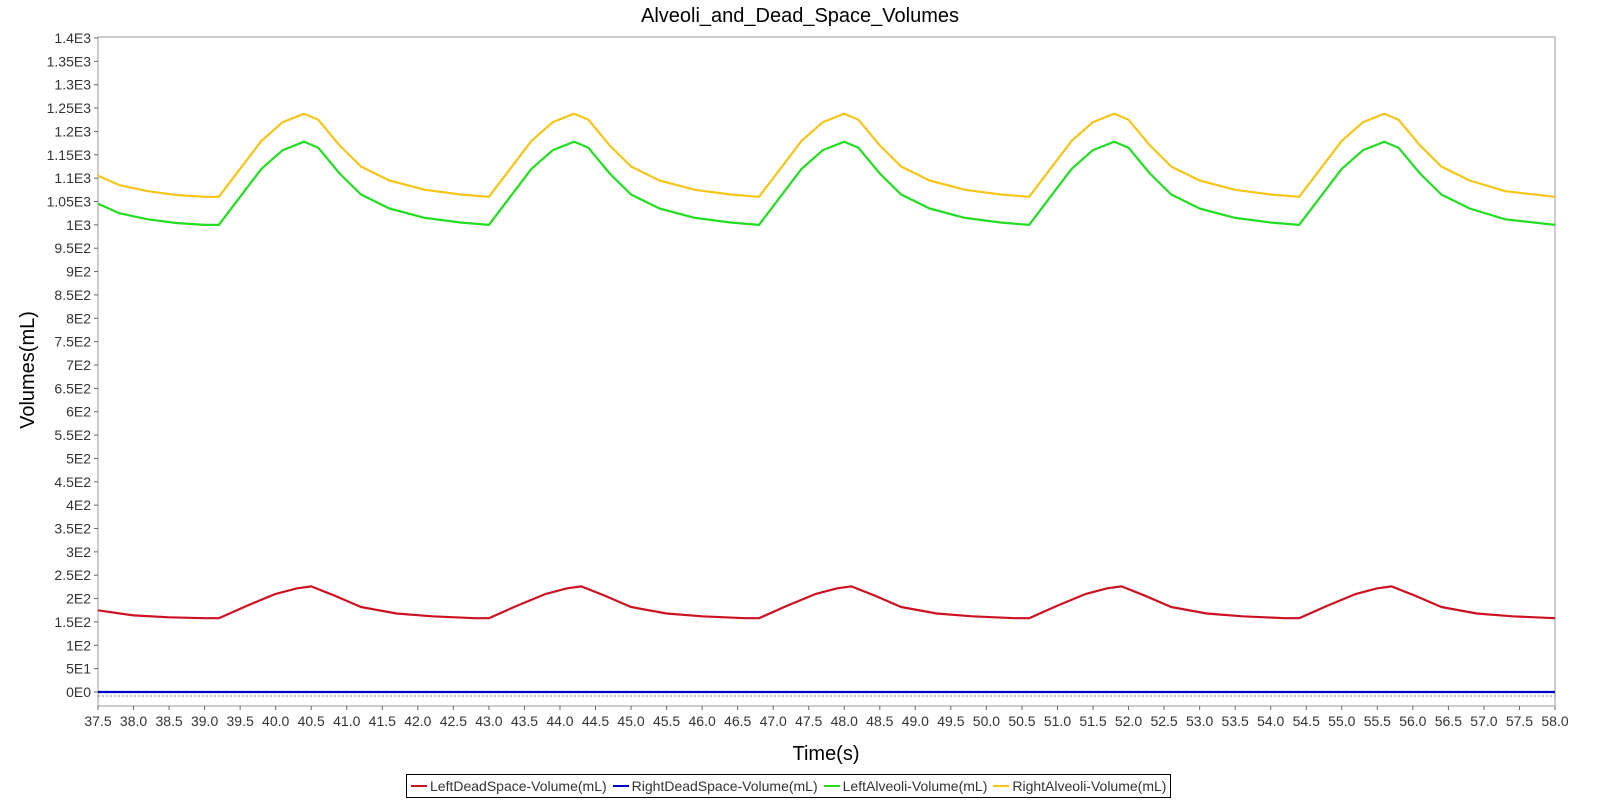 The image size is (1600, 800). Describe the element at coordinates (1270, 721) in the screenshot. I see `x-tick-label: 54.0` at that location.